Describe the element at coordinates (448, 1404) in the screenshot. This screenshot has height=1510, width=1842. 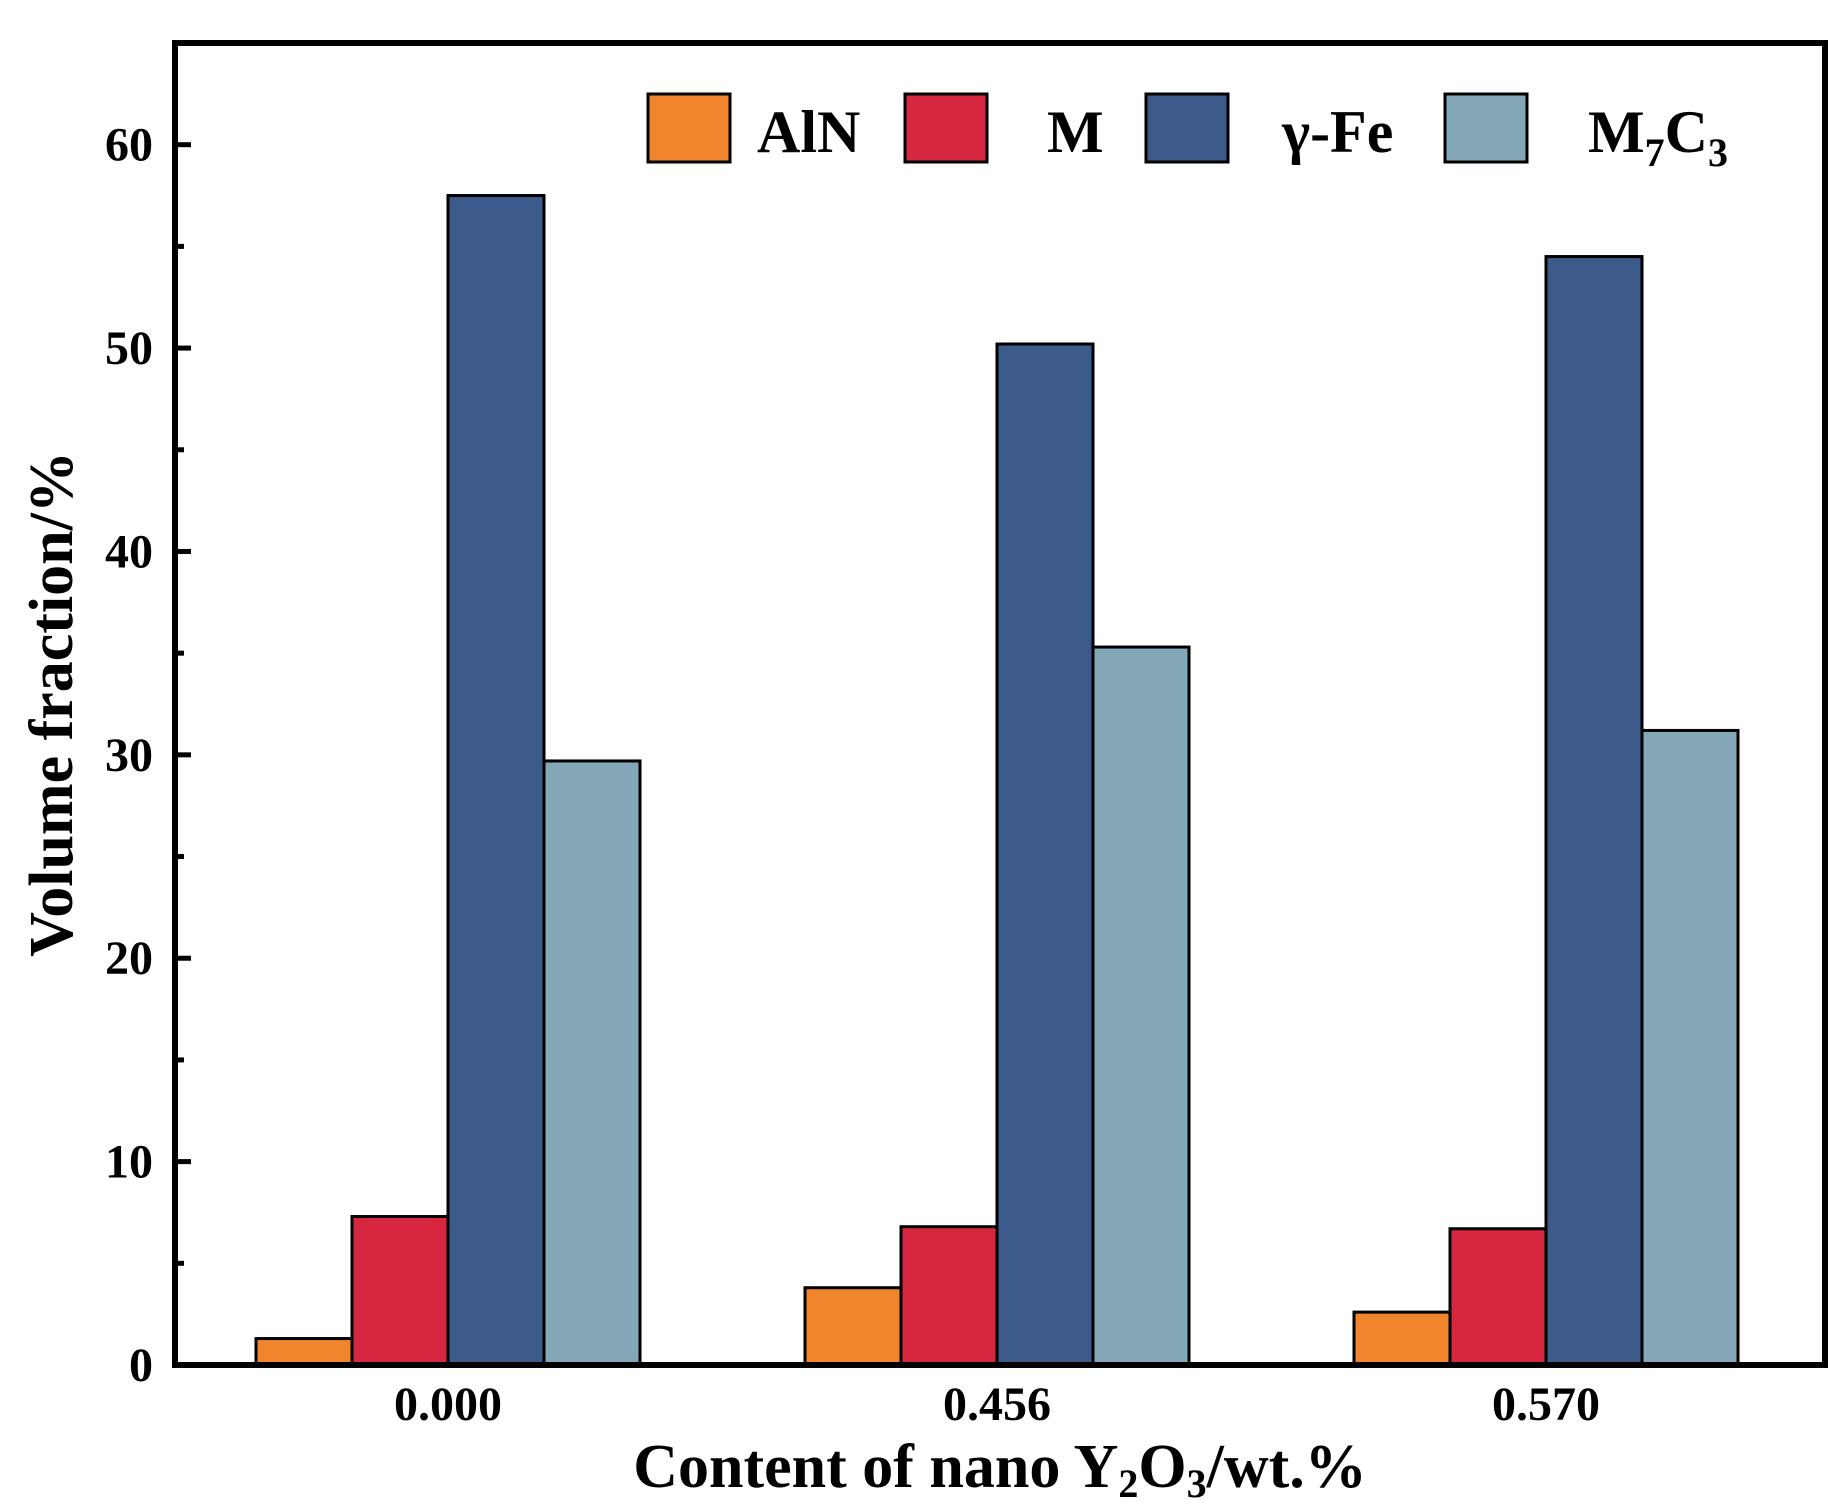
I see `x-tick-label: 0.000` at that location.